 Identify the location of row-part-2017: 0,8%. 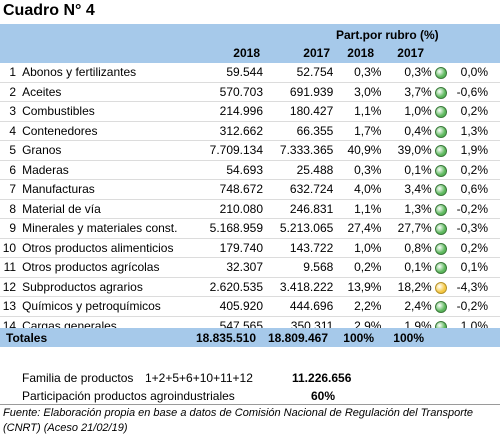
(406, 248).